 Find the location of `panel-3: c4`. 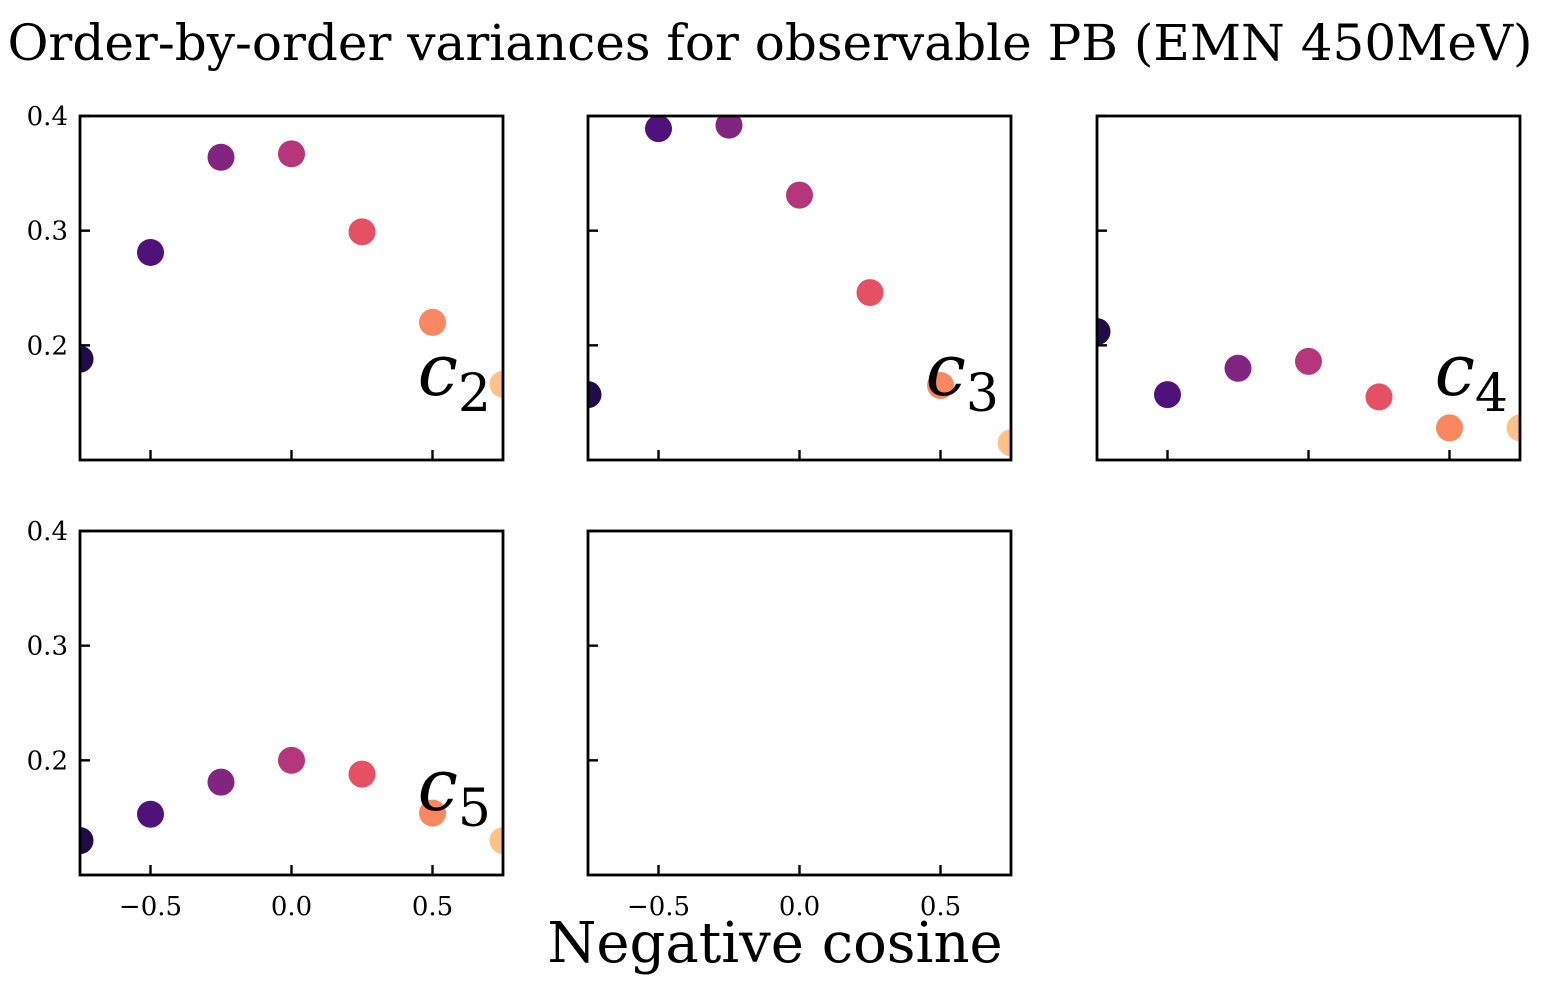

panel-3: c4 is located at coordinates (1308, 288).